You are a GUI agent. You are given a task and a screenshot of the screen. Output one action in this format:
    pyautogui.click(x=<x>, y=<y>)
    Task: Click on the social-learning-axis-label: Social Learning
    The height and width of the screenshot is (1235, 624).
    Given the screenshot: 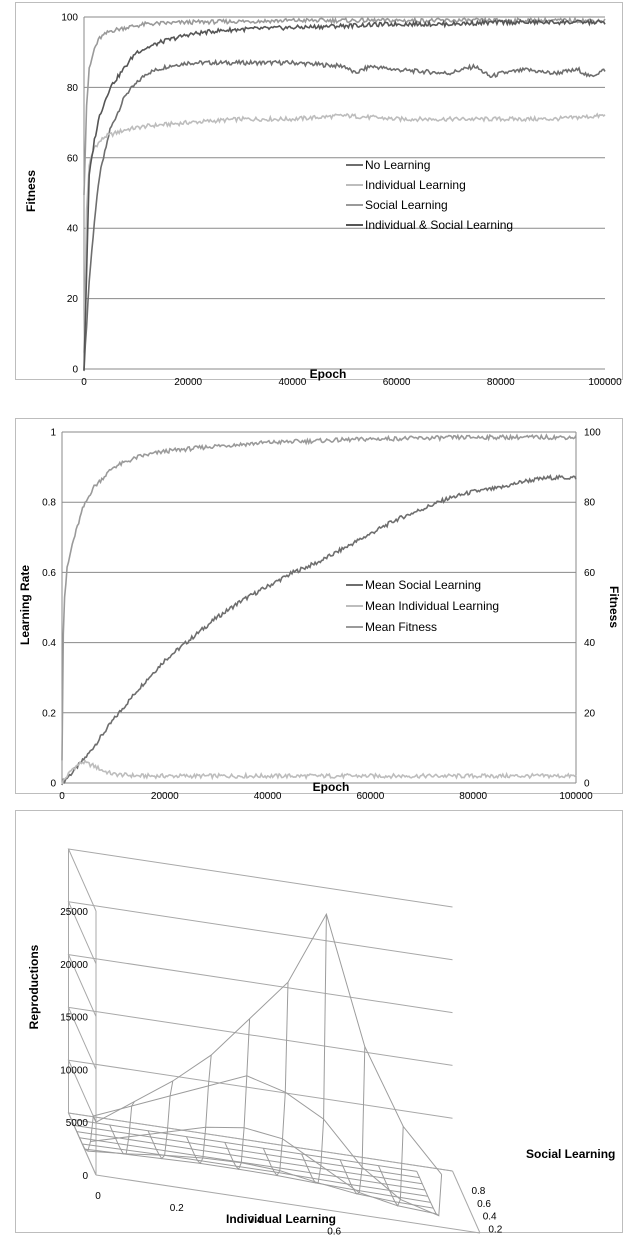 What is the action you would take?
    pyautogui.click(x=570, y=1154)
    